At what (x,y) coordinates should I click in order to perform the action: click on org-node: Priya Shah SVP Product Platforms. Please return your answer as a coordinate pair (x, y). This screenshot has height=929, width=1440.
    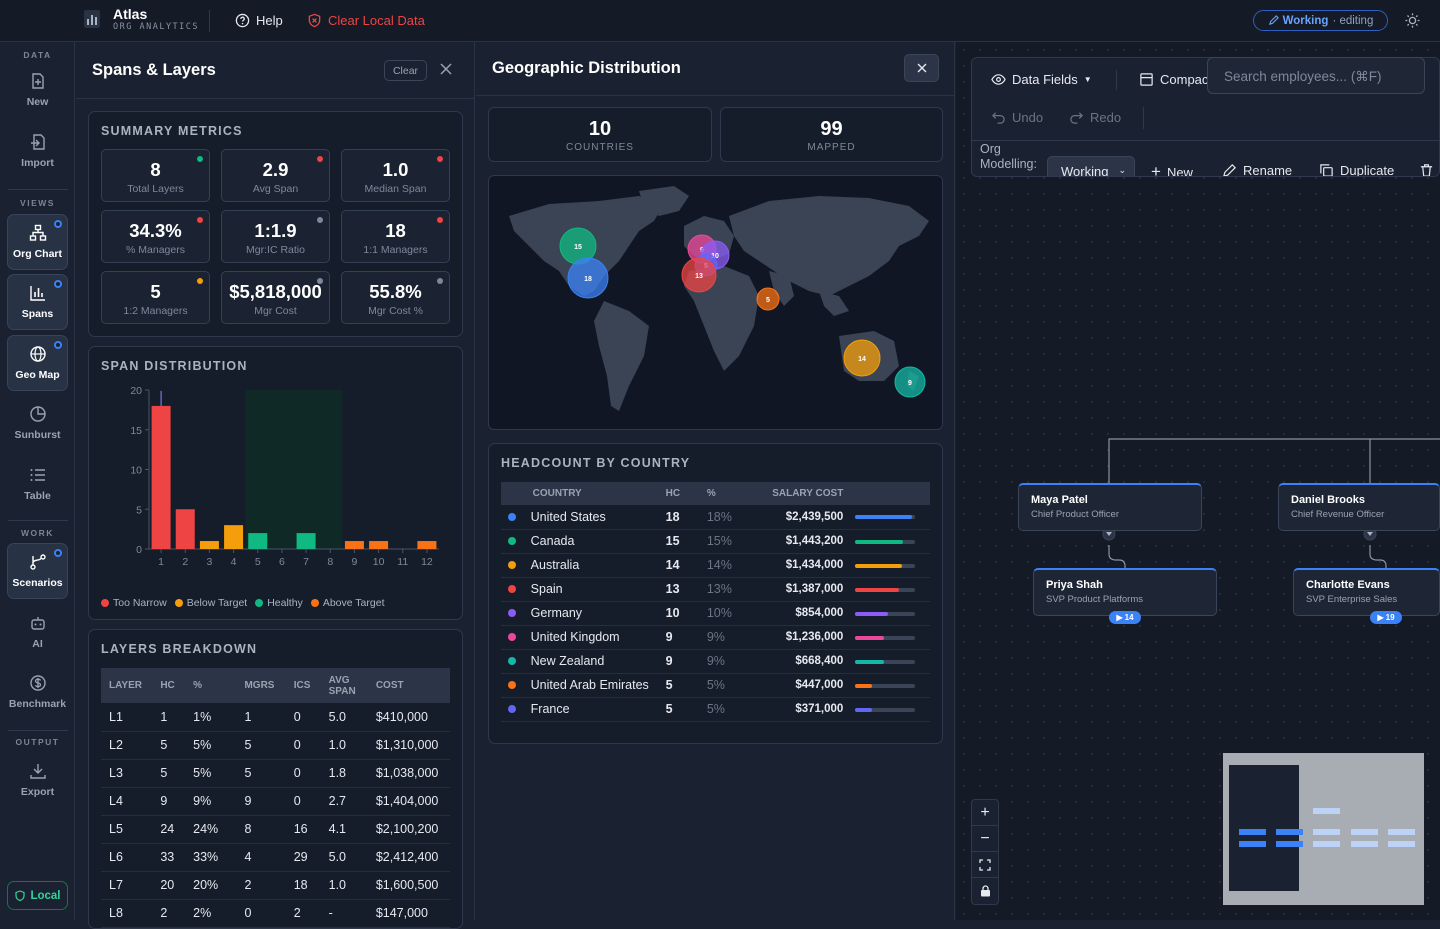
    Looking at the image, I should click on (1125, 592).